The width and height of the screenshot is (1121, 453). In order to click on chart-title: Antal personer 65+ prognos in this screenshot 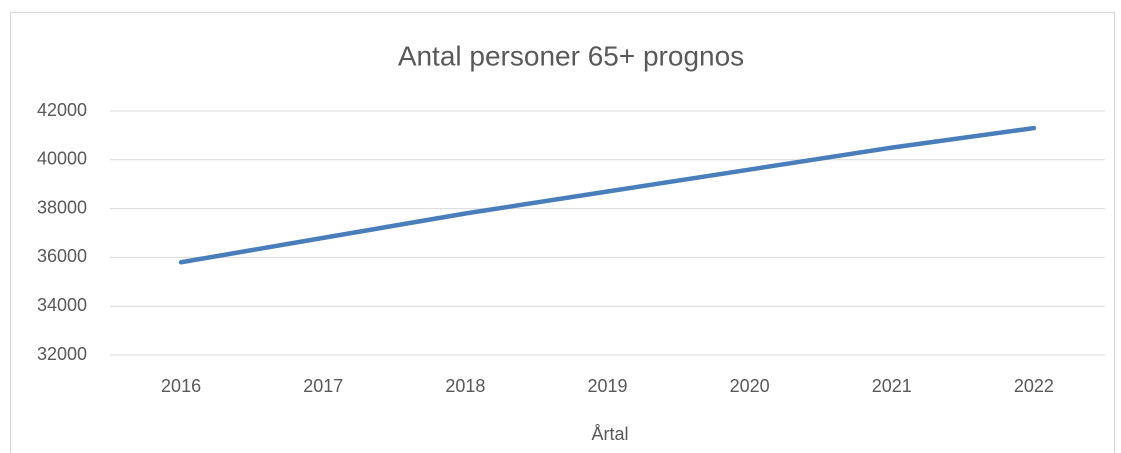, I will do `click(571, 55)`.